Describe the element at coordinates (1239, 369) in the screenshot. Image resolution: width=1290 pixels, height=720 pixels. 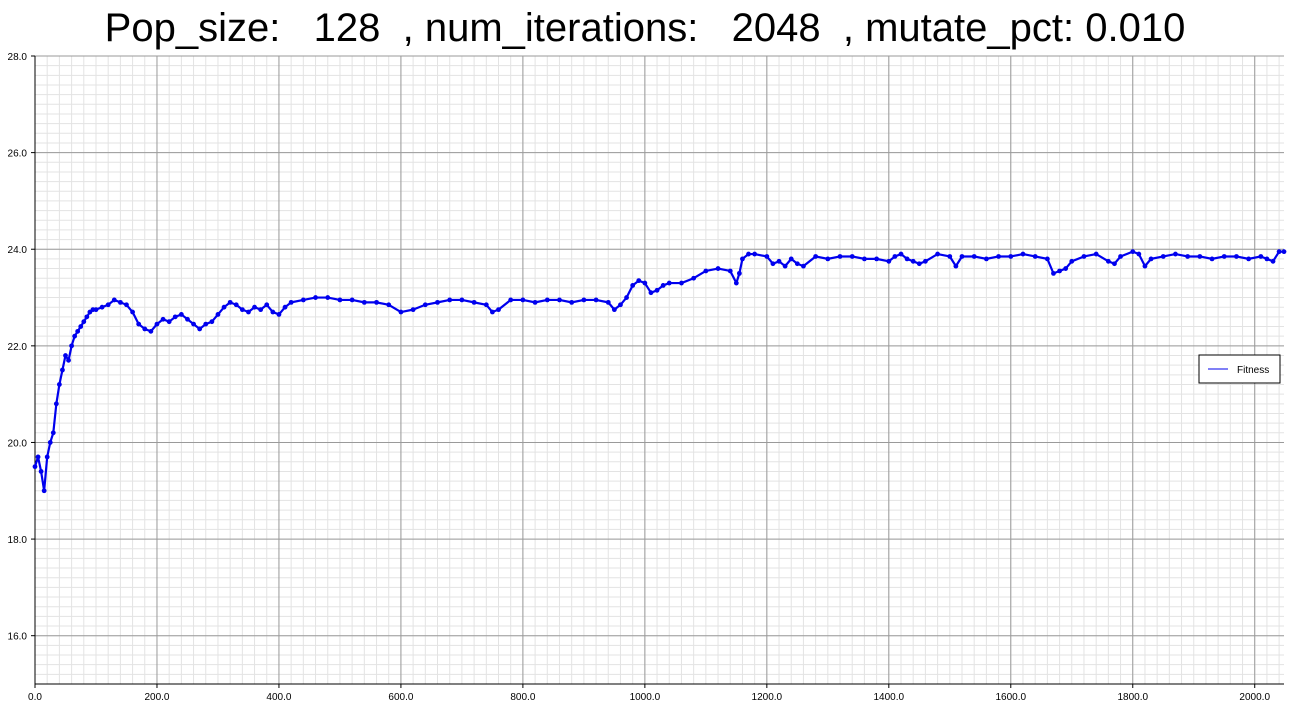
I see `legend: Fitness` at that location.